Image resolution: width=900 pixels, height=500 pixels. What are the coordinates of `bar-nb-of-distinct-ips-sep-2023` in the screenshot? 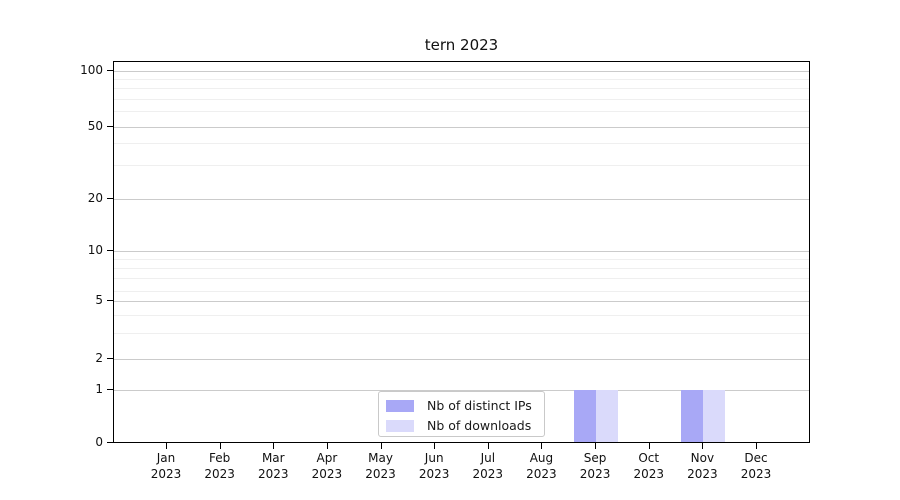 It's located at (585, 416).